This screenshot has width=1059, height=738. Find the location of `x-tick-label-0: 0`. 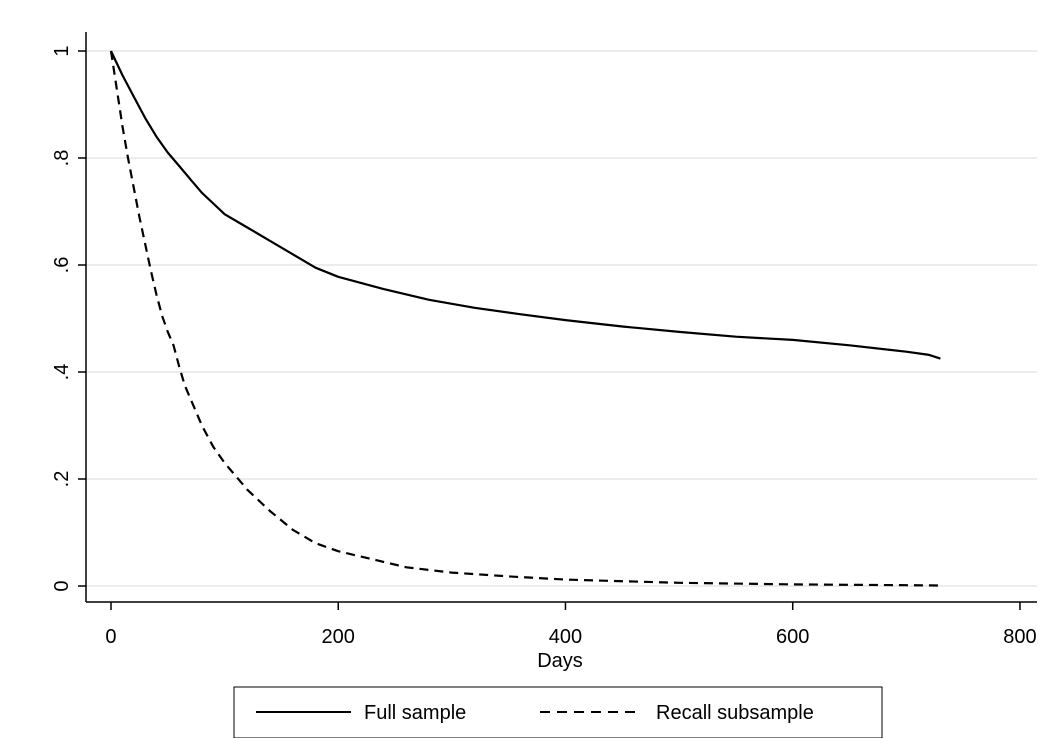

x-tick-label-0: 0 is located at coordinates (110, 637).